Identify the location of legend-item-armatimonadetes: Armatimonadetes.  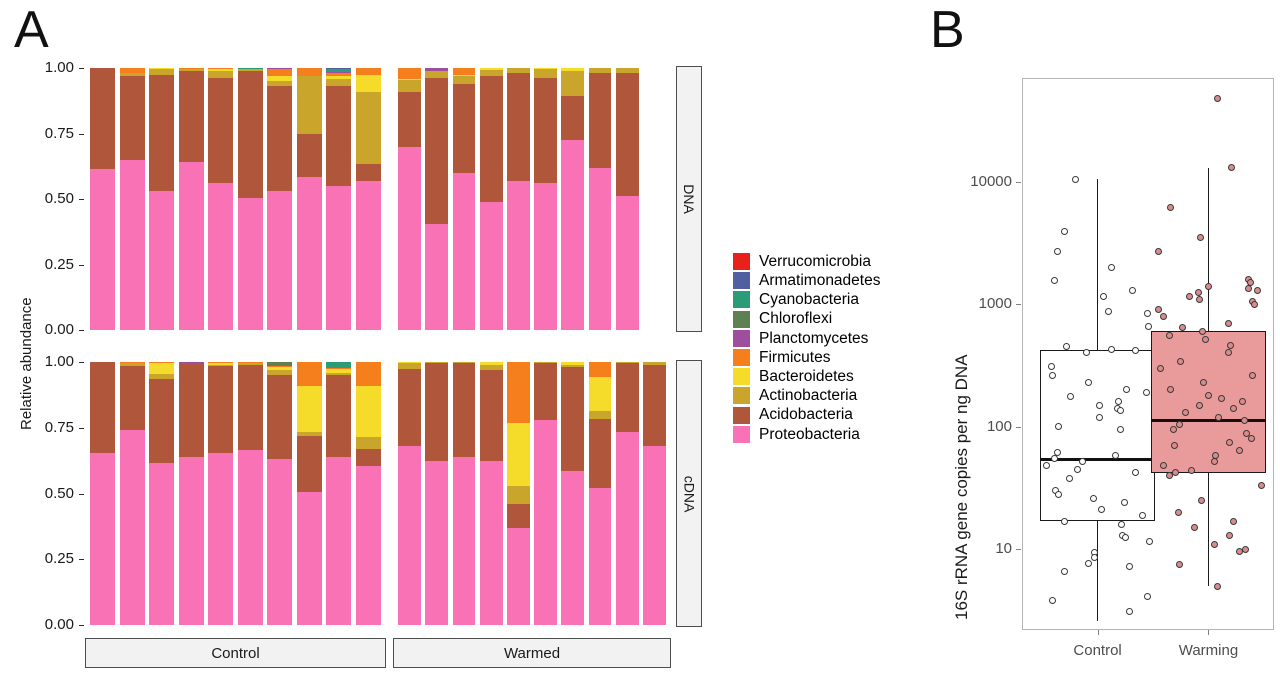
(825, 280).